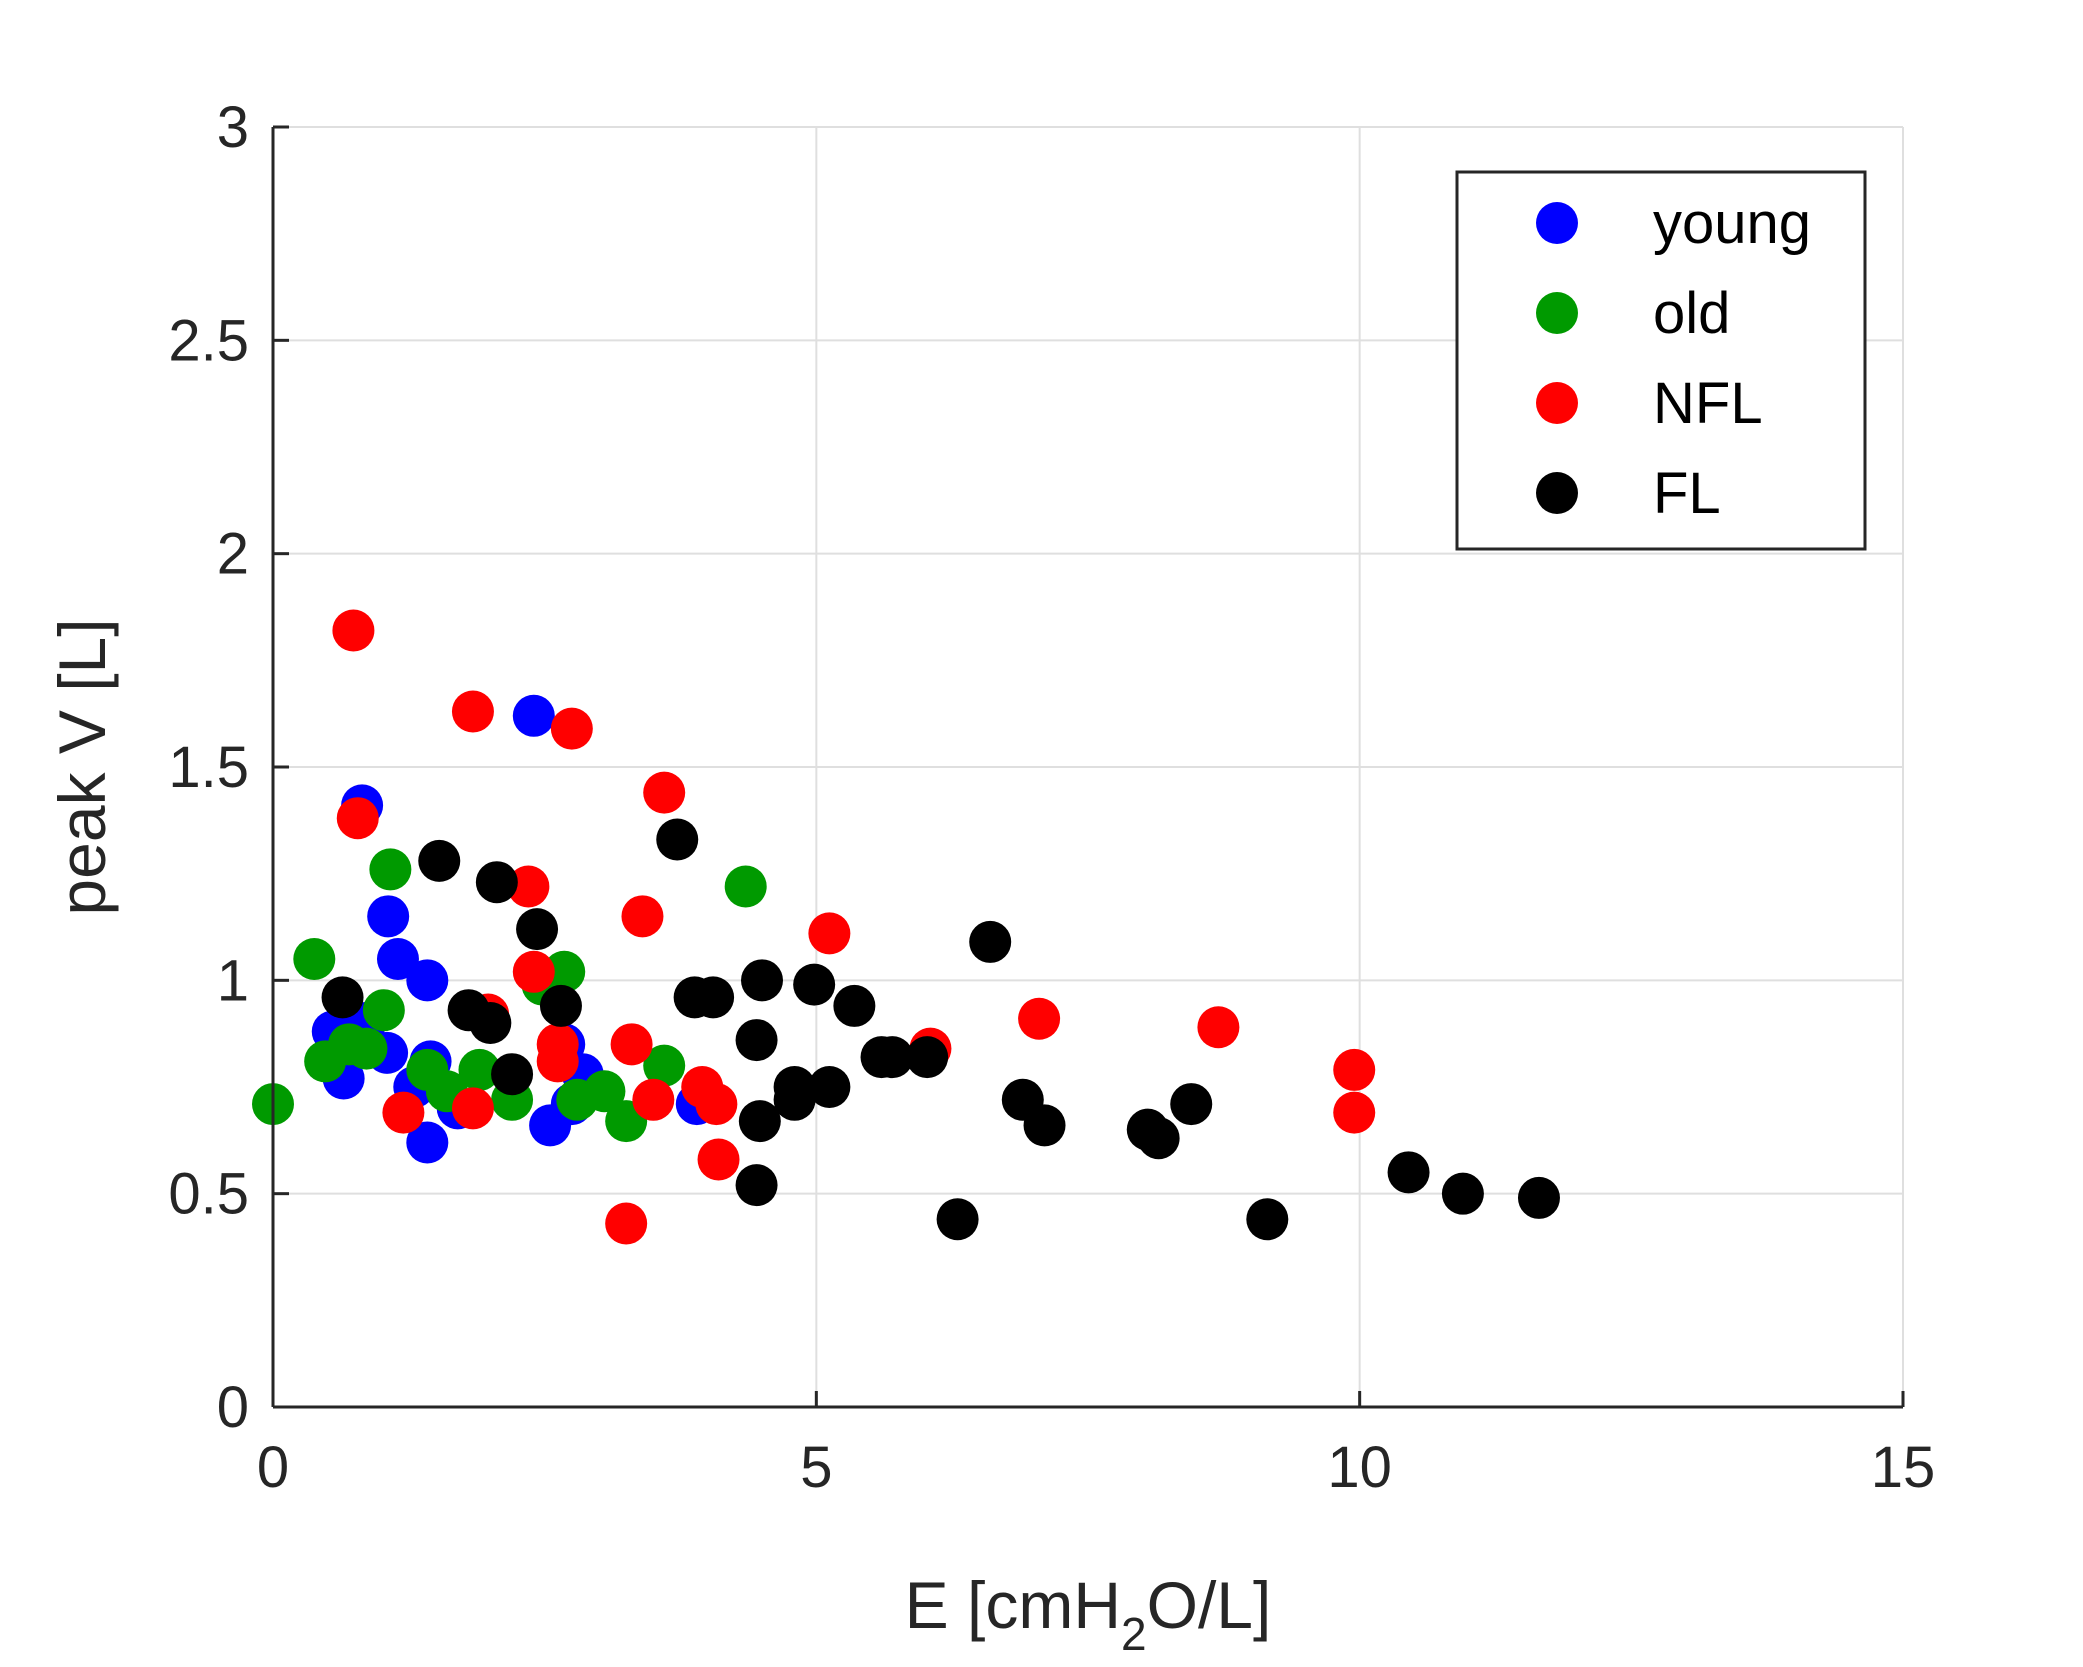  I want to click on x-tick-label: 5, so click(816, 1467).